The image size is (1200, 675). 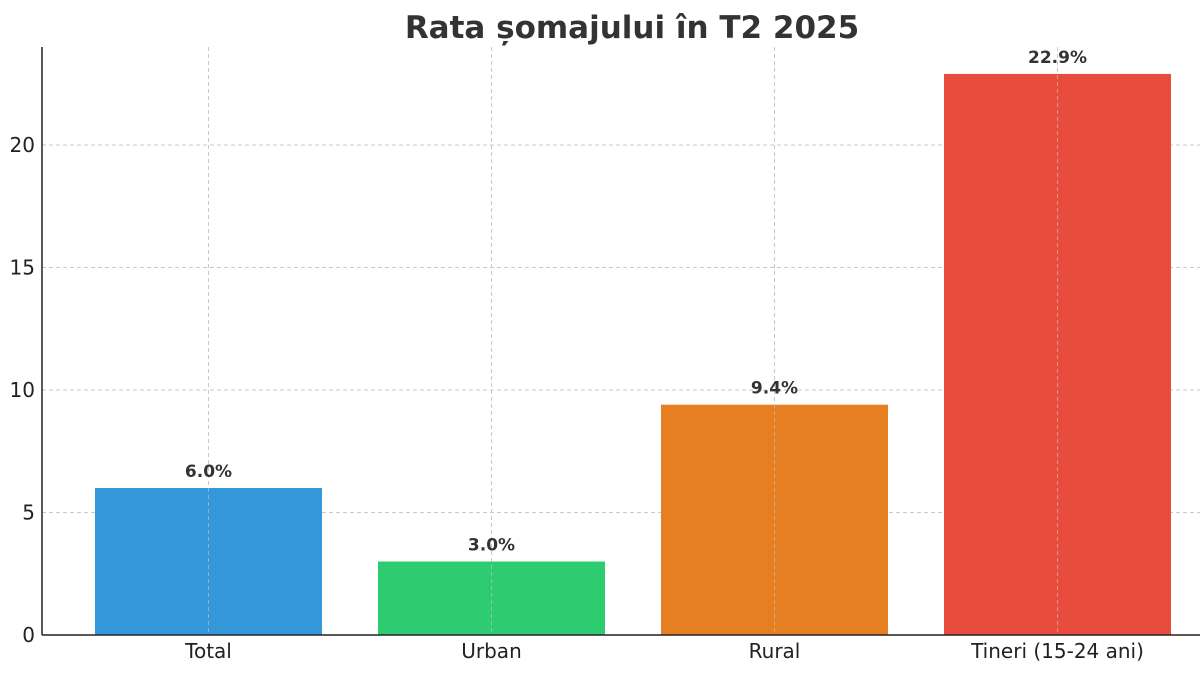 I want to click on y-tick-label: 0, so click(x=28, y=635).